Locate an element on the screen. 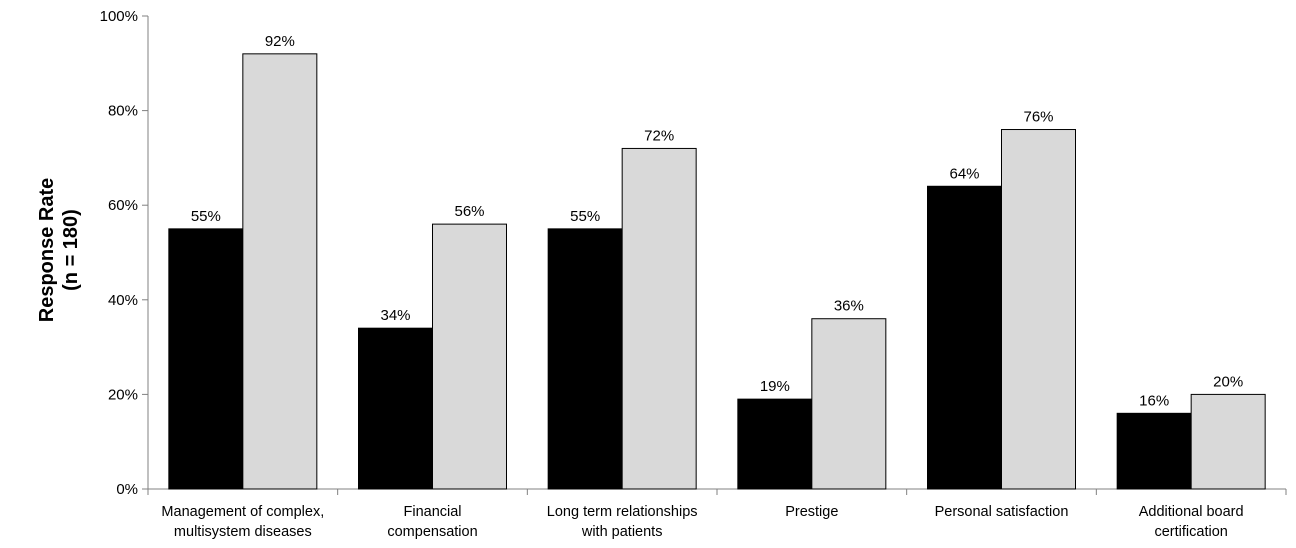 The width and height of the screenshot is (1296, 548). x-tick-label-line: Management of complex, is located at coordinates (242, 512).